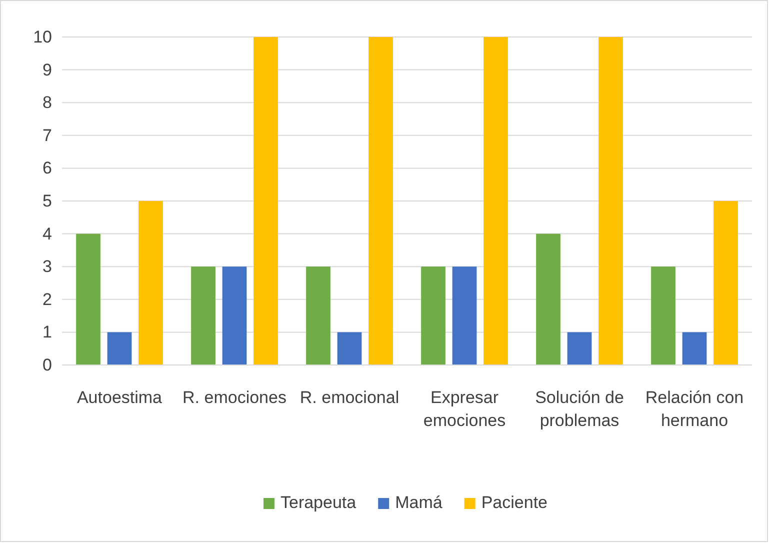 The image size is (769, 543). Describe the element at coordinates (119, 397) in the screenshot. I see `x-tick-label: Autoestima` at that location.